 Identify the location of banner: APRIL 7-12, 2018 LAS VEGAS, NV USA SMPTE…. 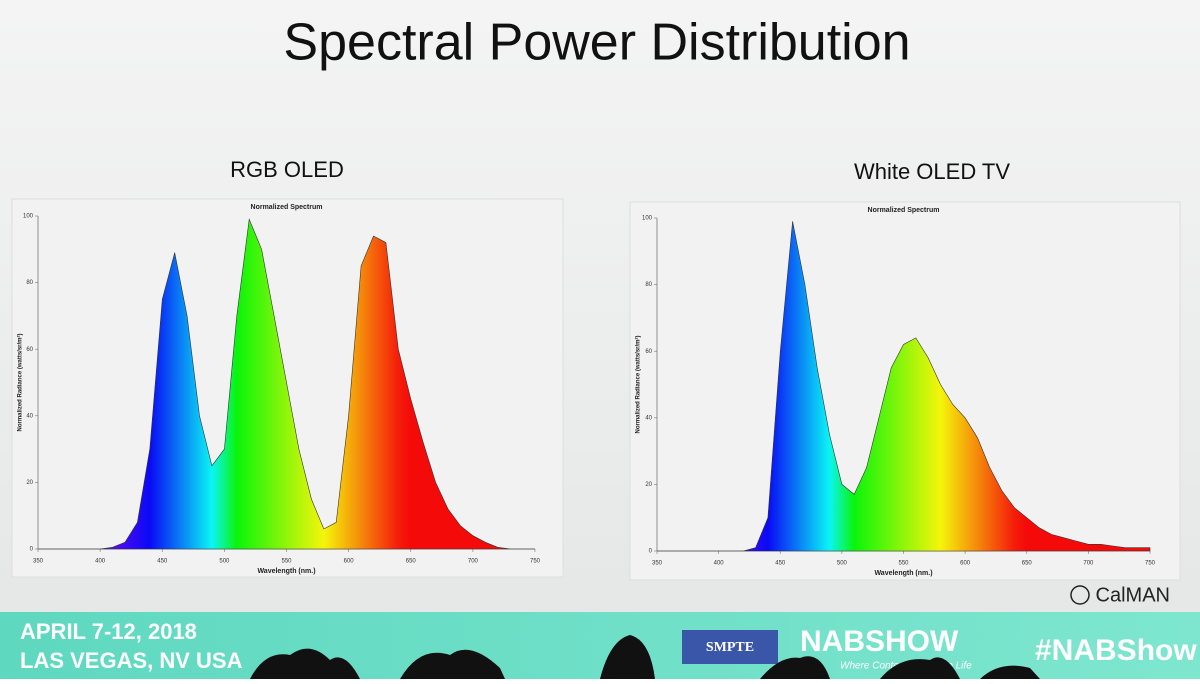
(600, 645).